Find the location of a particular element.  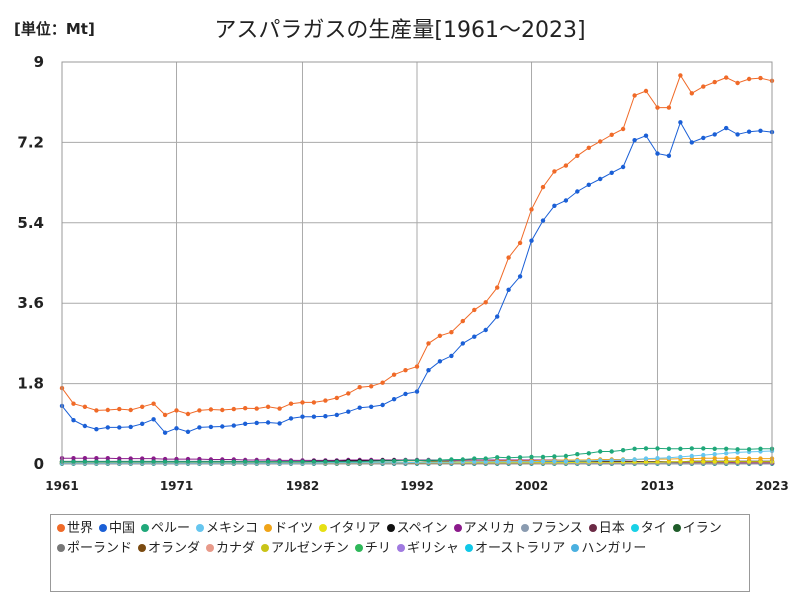

legend-label: カナダ is located at coordinates (236, 548).